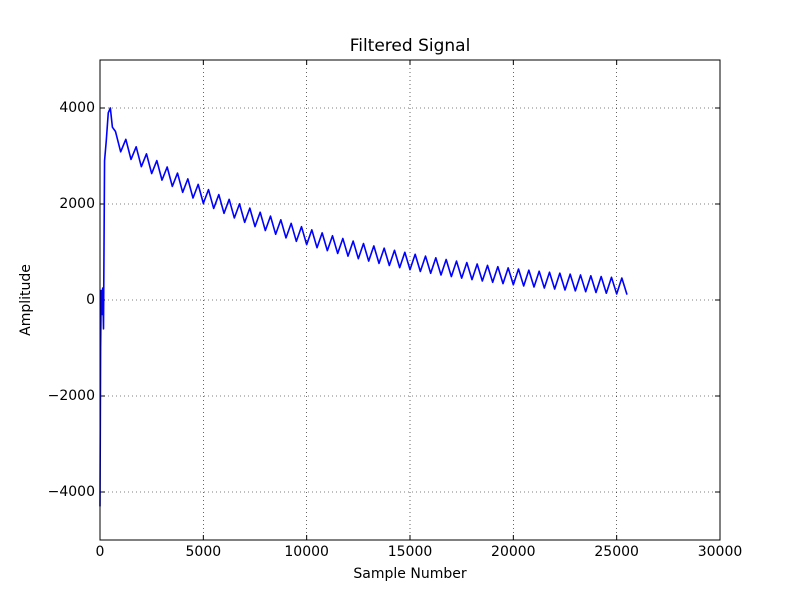  Describe the element at coordinates (71, 396) in the screenshot. I see `y-tick-label: −2000` at that location.